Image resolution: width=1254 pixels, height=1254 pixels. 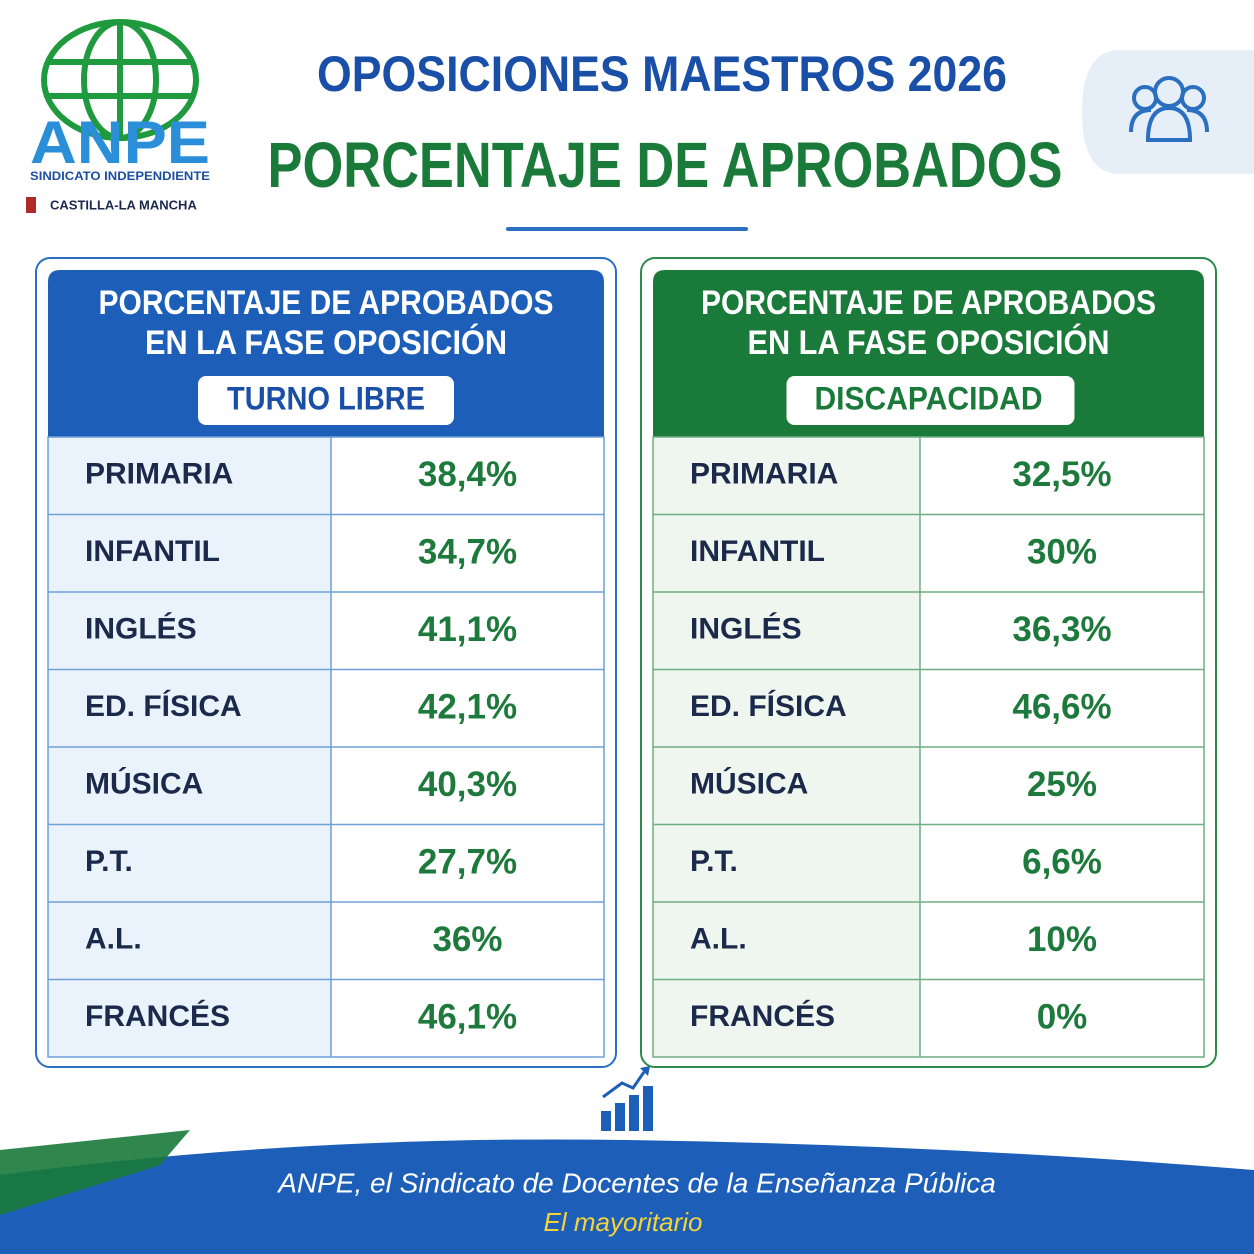 I want to click on table-header-bg, so click(x=326, y=353).